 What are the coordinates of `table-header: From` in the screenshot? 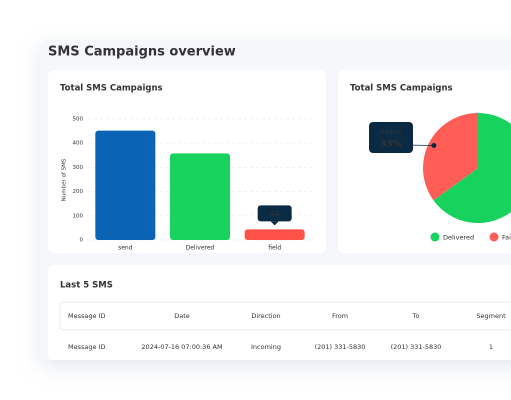 It's located at (340, 316).